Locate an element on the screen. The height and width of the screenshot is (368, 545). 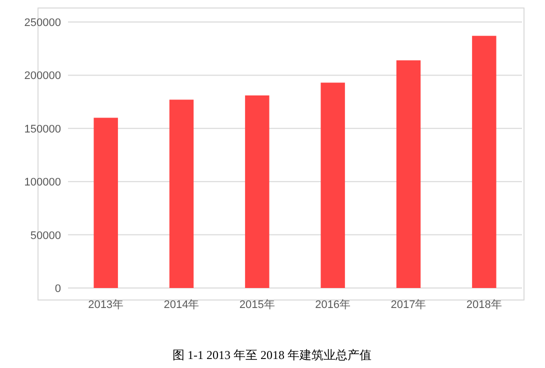
y-tick-label: 50000 is located at coordinates (45, 236).